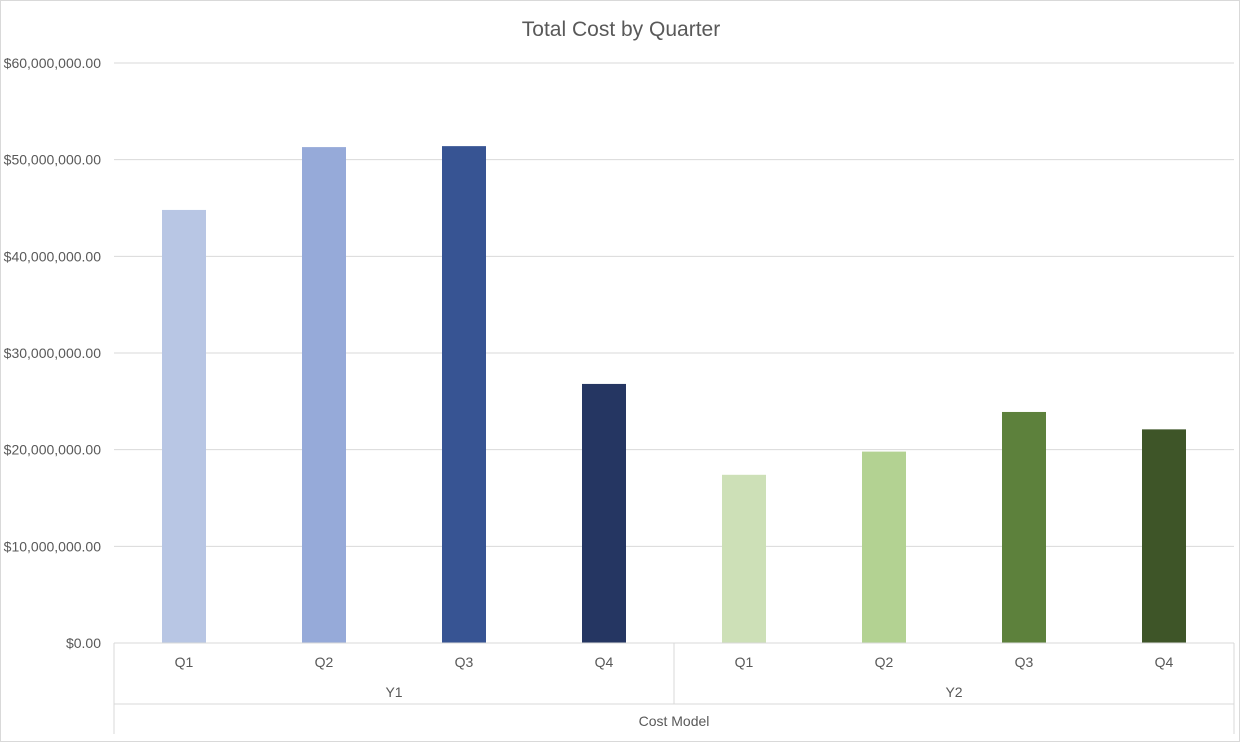 This screenshot has width=1240, height=751. I want to click on y-tick-label: $30,000,000.00, so click(53, 353).